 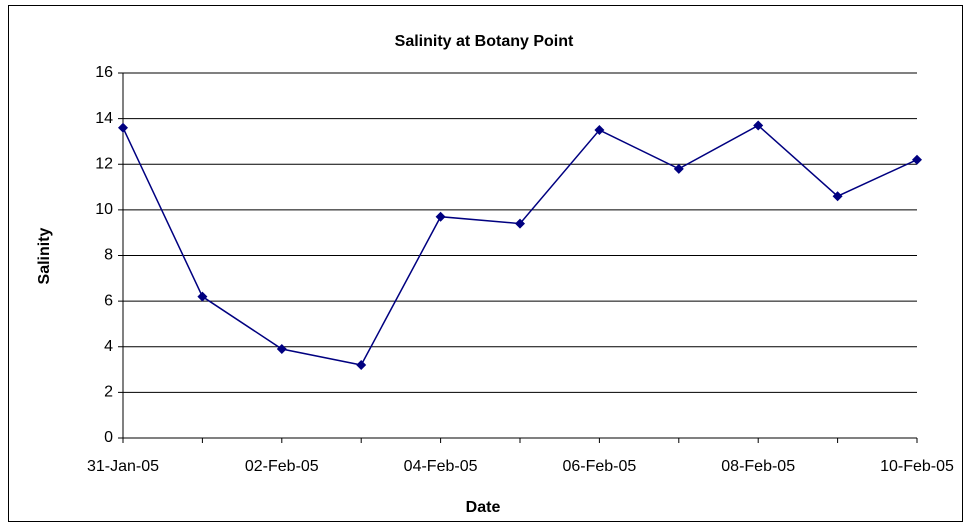 I want to click on x-tick-label: 31-Jan-05, so click(x=123, y=466).